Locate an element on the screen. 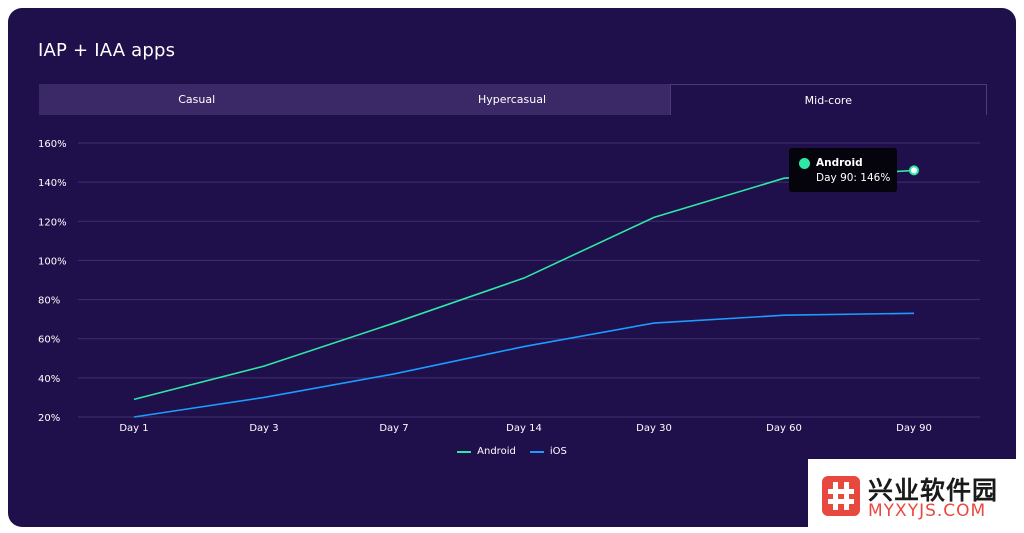  y-tick-label-0: 20% is located at coordinates (49, 418).